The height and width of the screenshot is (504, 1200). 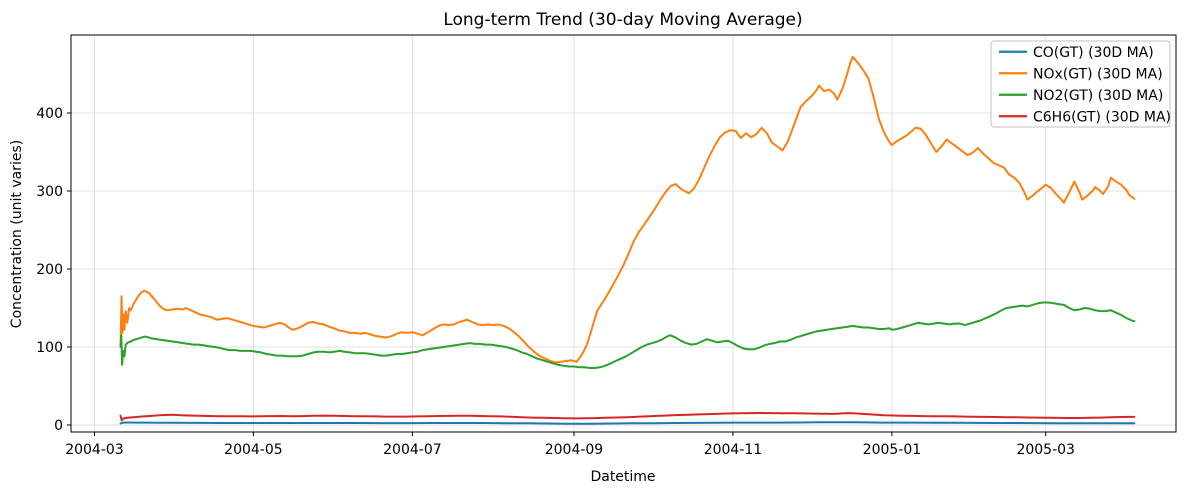 What do you see at coordinates (627, 423) in the screenshot?
I see `series-line-co-gt-30d-ma-` at bounding box center [627, 423].